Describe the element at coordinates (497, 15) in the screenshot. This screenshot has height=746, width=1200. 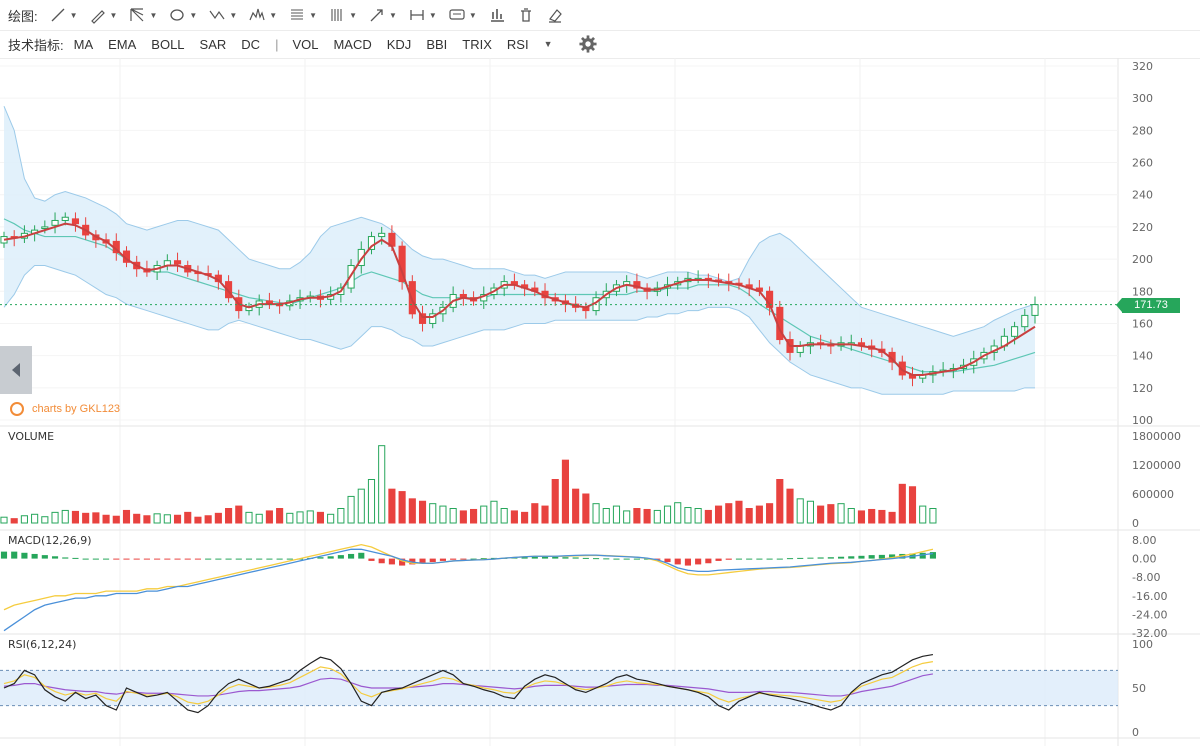
I see `tool-bar-chart` at that location.